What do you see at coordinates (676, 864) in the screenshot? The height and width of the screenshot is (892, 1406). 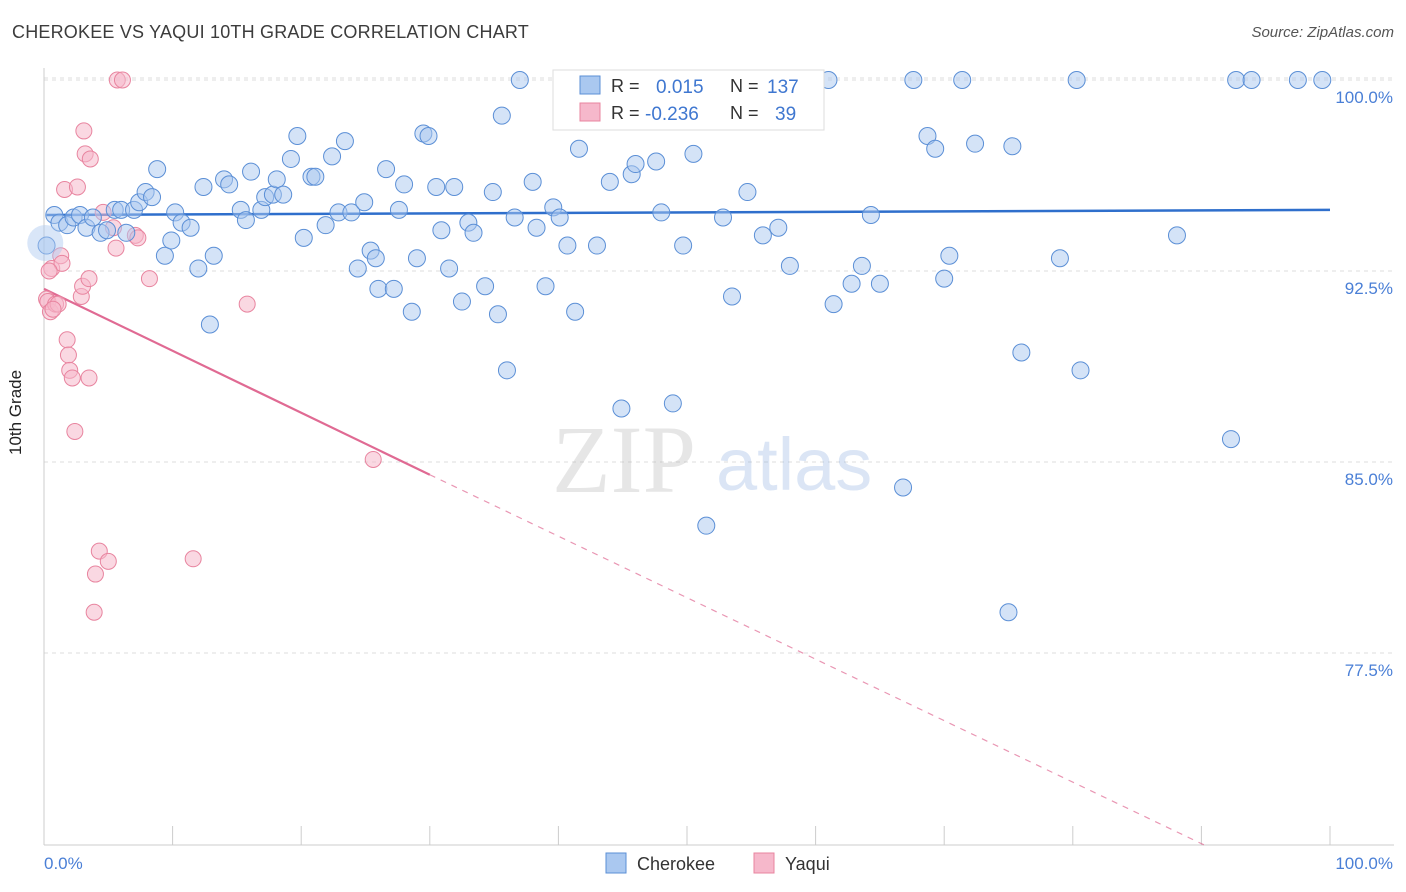 I see `legend-cherokee-label: Cherokee` at bounding box center [676, 864].